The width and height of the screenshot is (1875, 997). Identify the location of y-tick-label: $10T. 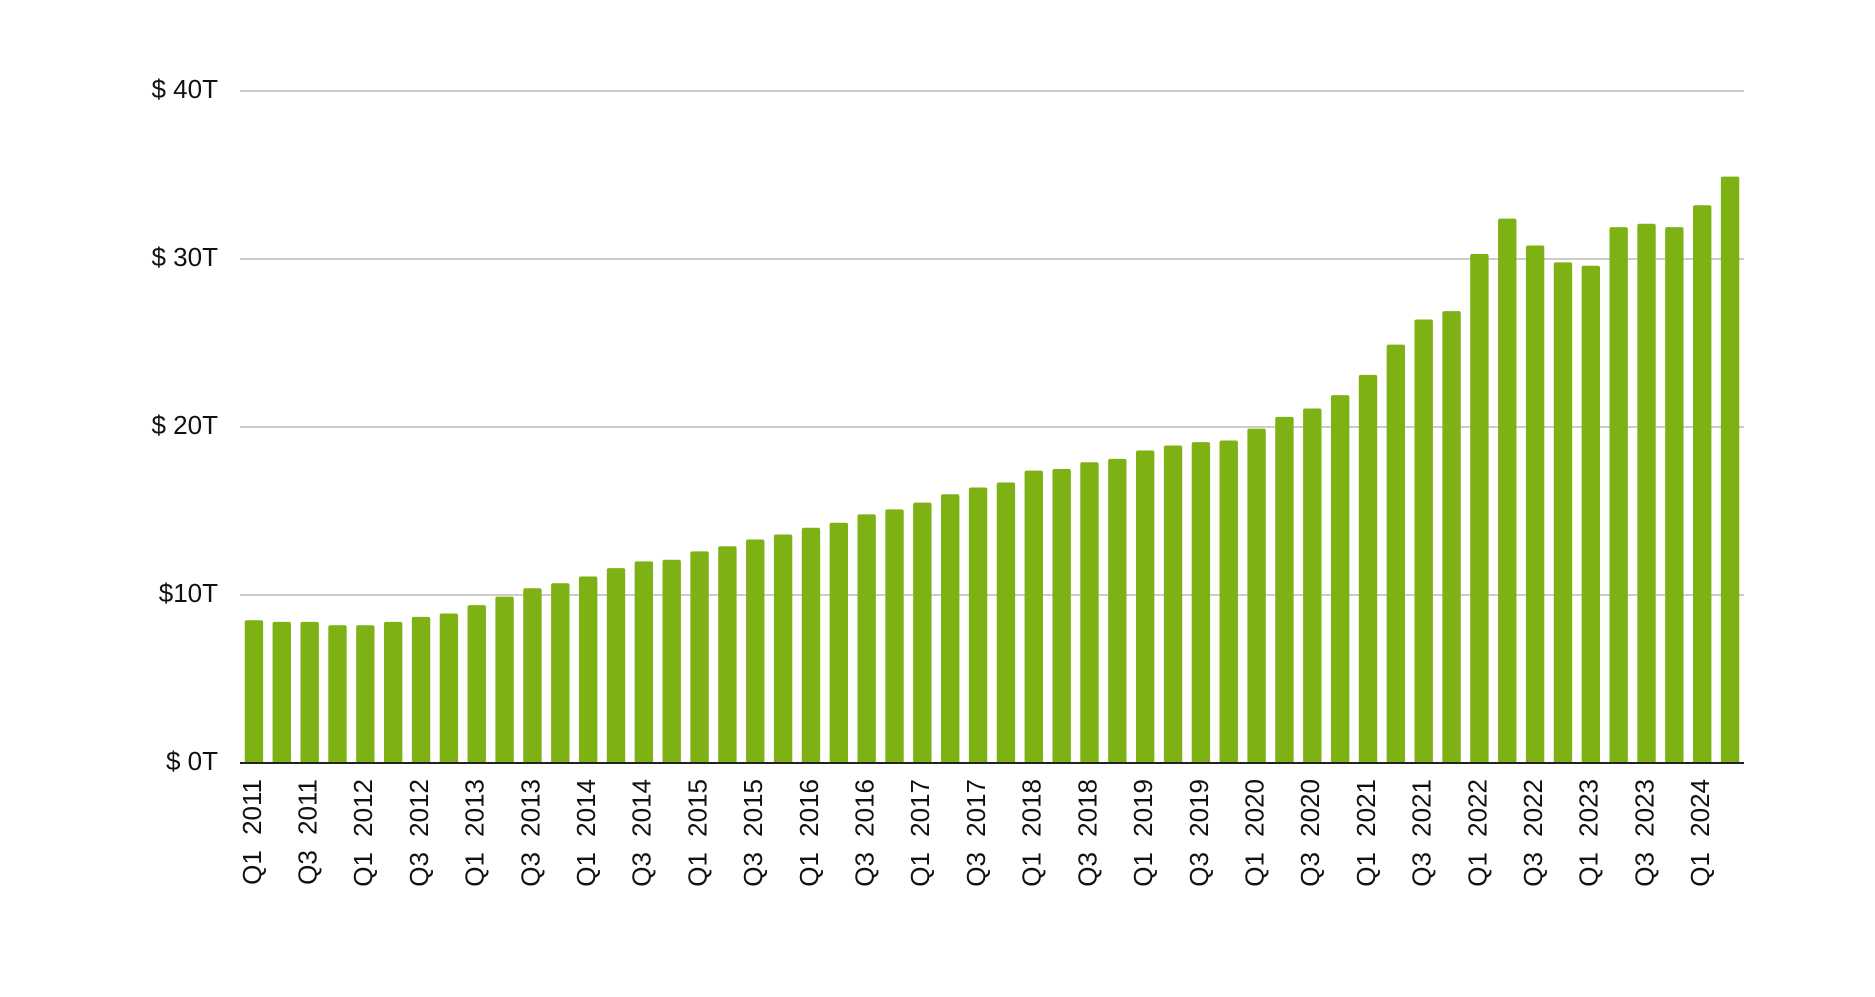
(188, 593).